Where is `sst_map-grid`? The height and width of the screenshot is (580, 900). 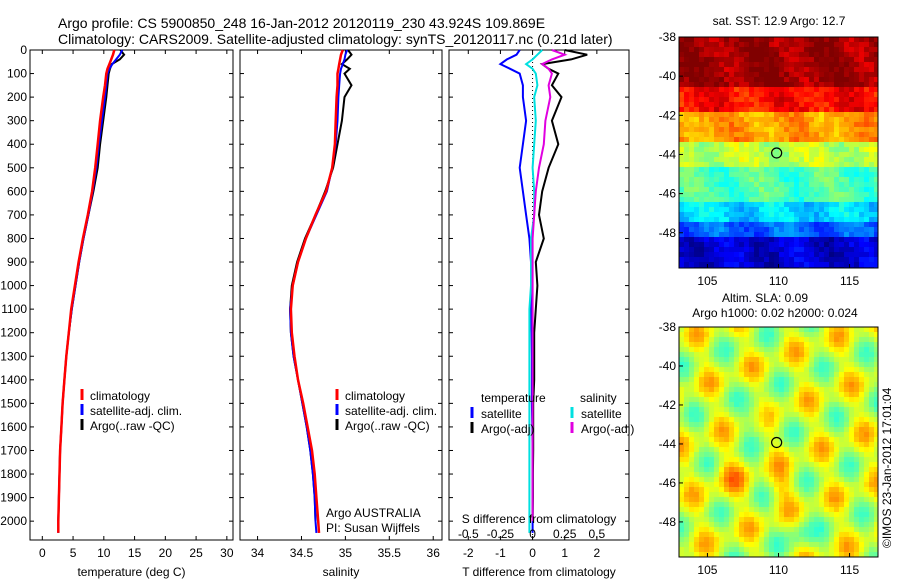 sst_map-grid is located at coordinates (779, 153).